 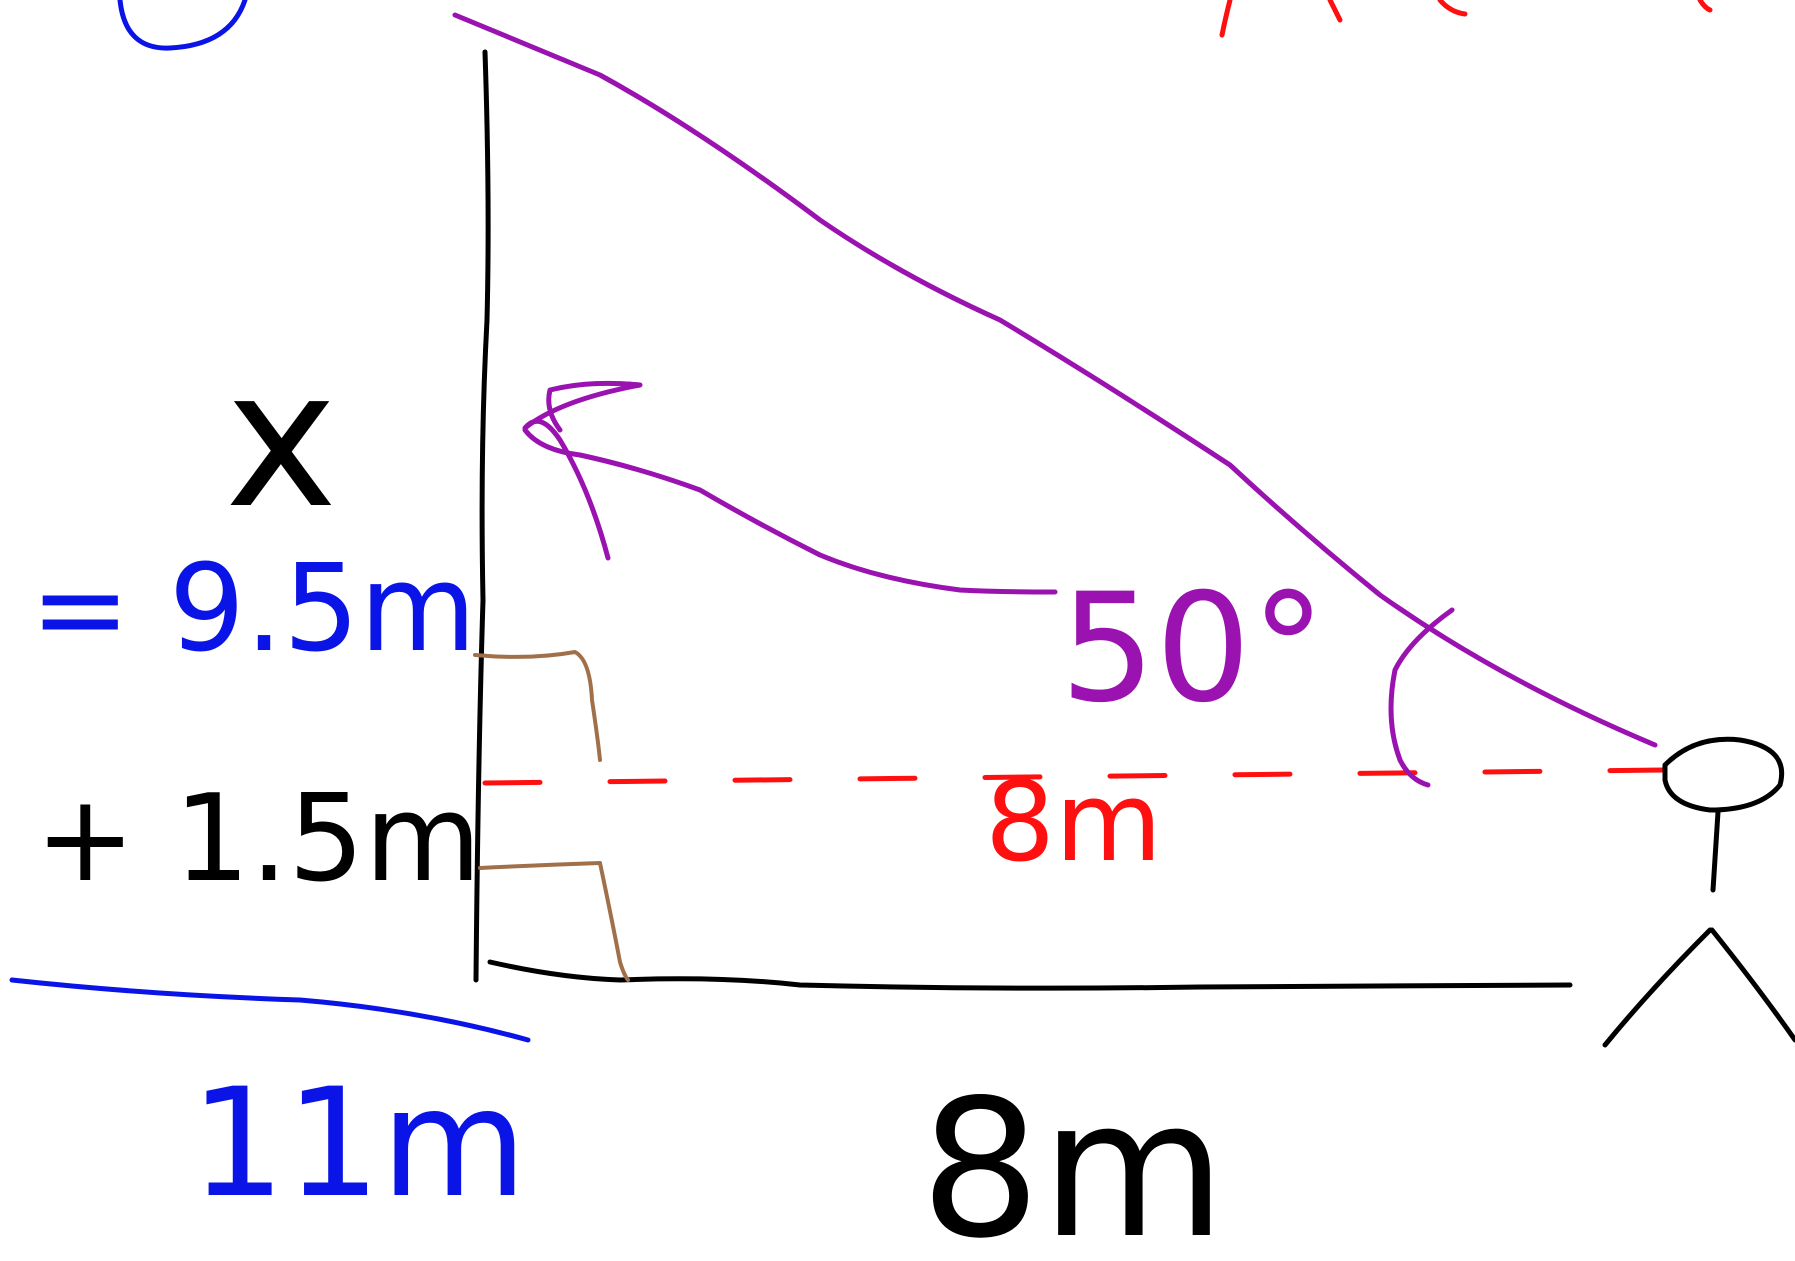 I want to click on unknown-height-label: x, so click(x=281, y=439).